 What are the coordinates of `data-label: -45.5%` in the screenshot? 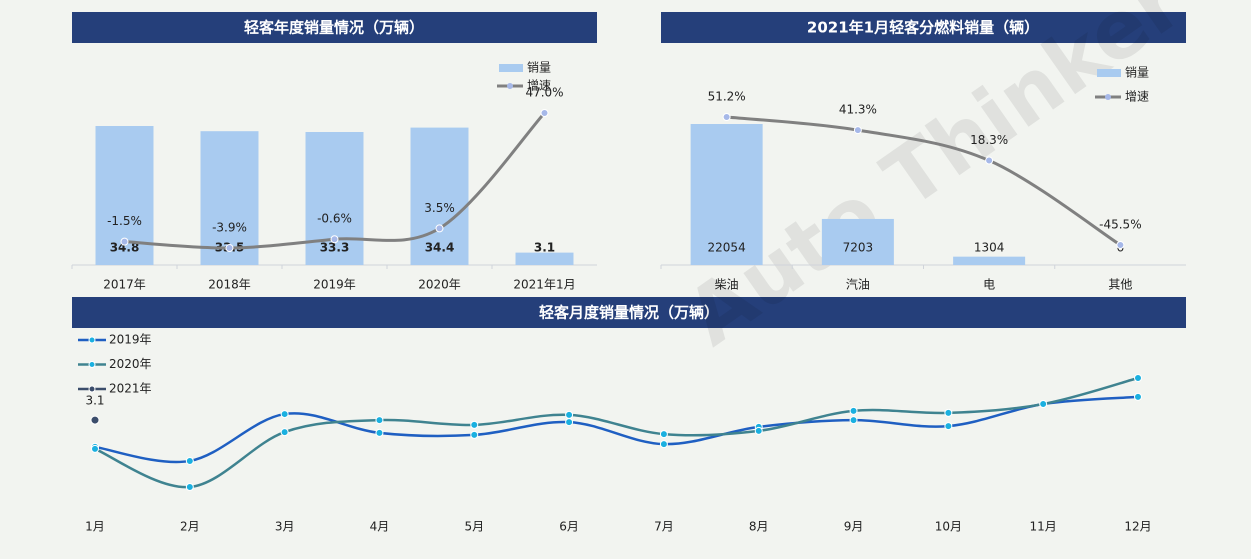 It's located at (1120, 225).